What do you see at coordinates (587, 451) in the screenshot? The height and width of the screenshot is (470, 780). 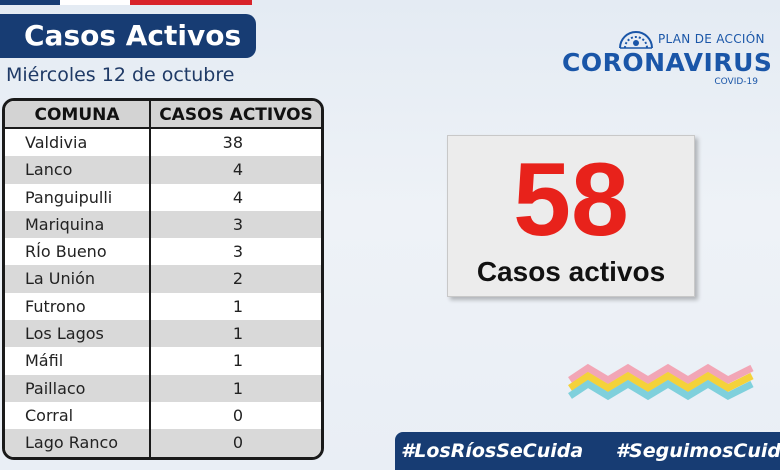 I see `hashtag-banner: #LosRíosSeCuida #SeguimosCuidándonos` at bounding box center [587, 451].